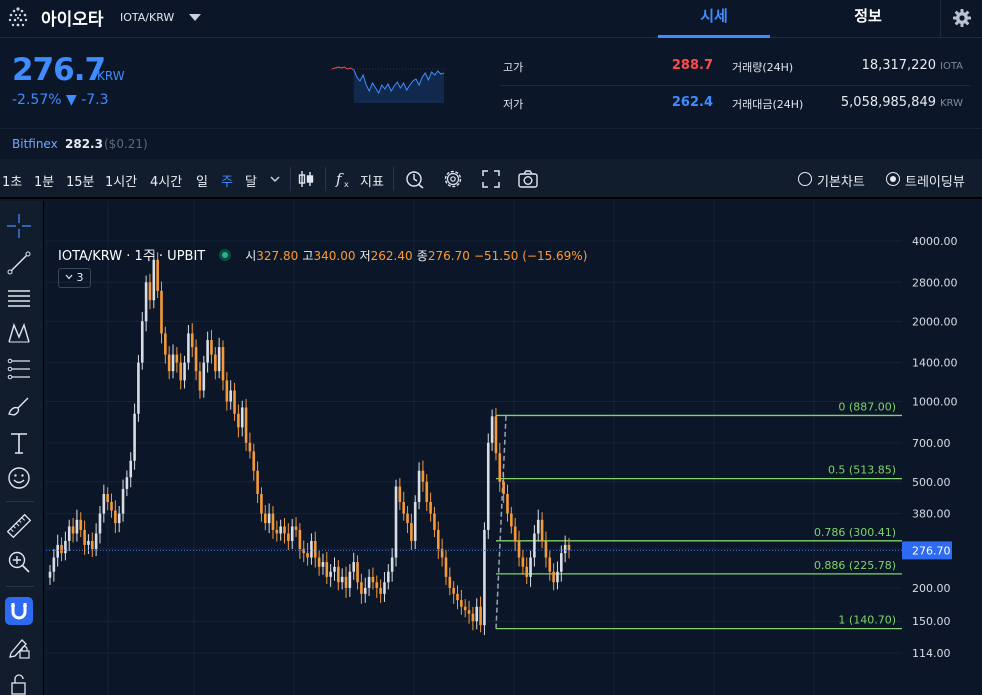 The image size is (982, 695). Describe the element at coordinates (74, 278) in the screenshot. I see `indicator-toggle: 3` at that location.